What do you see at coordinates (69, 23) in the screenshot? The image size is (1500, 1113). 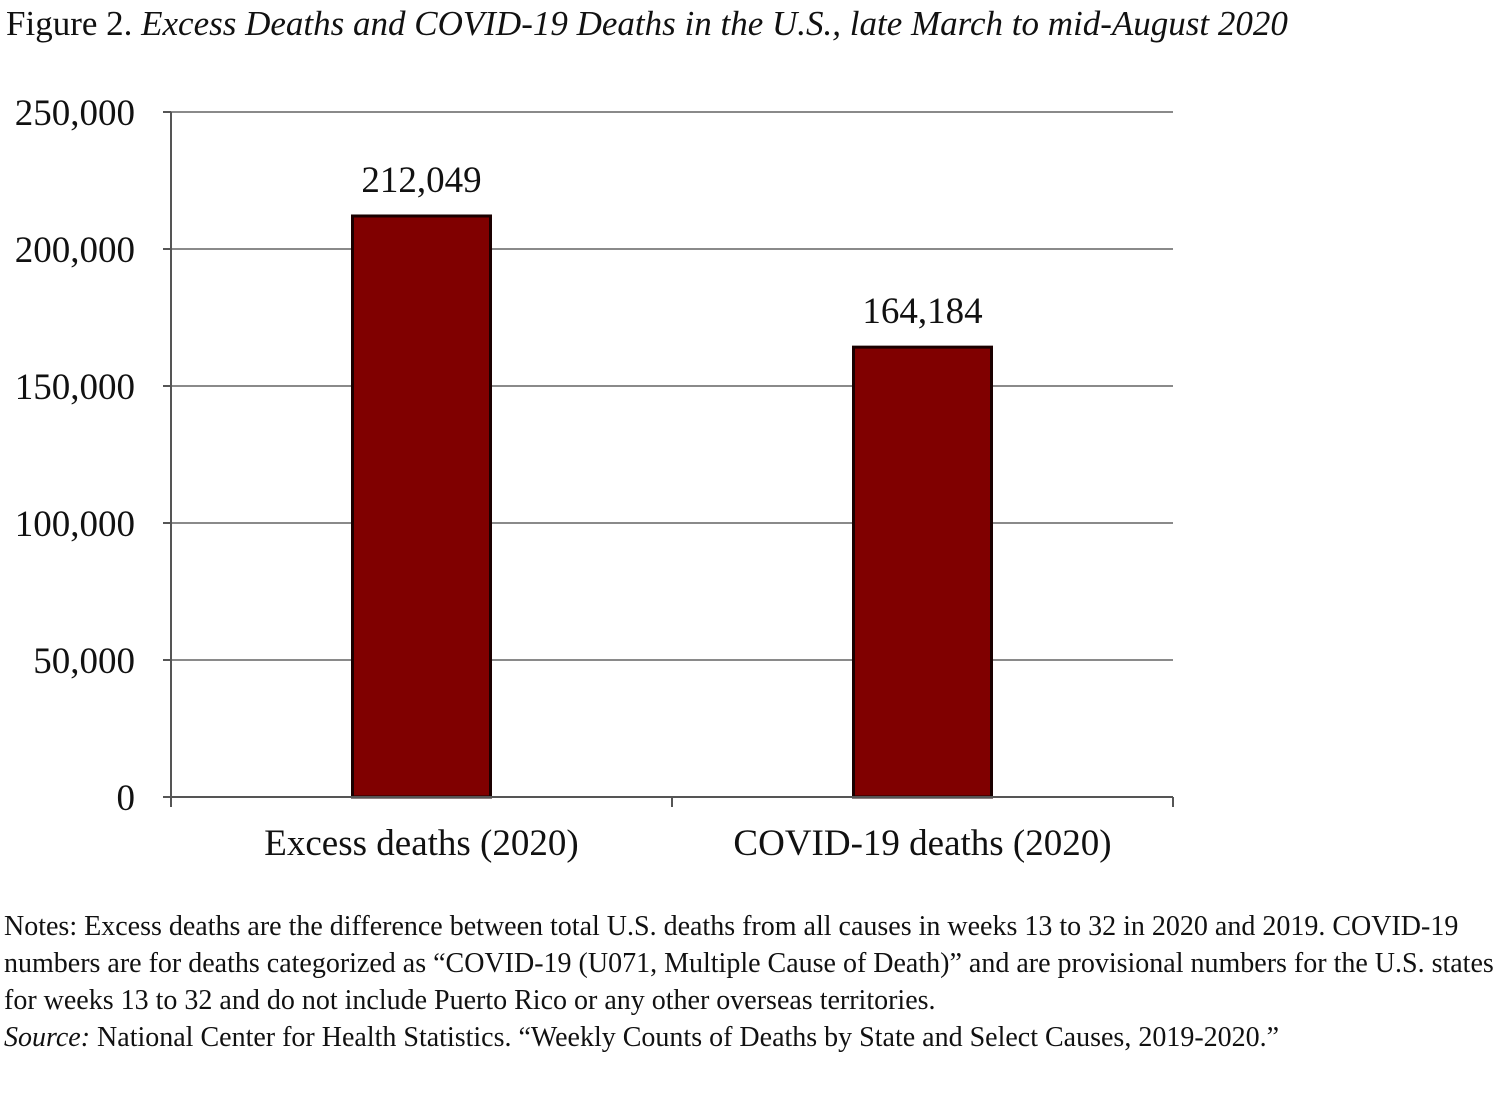 I see `figure-label: Figure 2.` at bounding box center [69, 23].